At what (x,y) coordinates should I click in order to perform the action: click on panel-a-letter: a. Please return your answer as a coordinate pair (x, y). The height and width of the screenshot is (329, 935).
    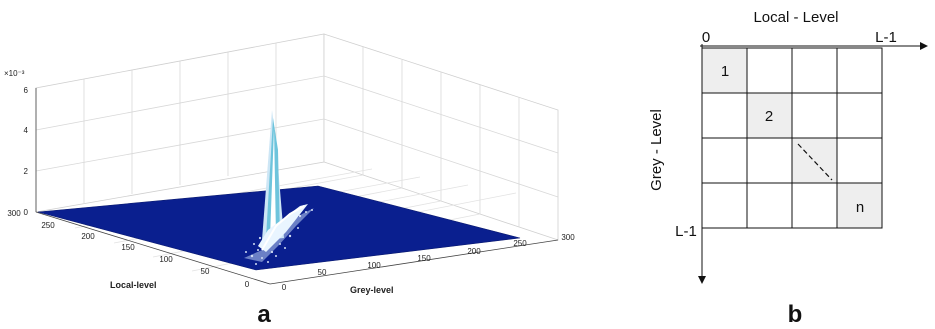
    Looking at the image, I should click on (264, 314).